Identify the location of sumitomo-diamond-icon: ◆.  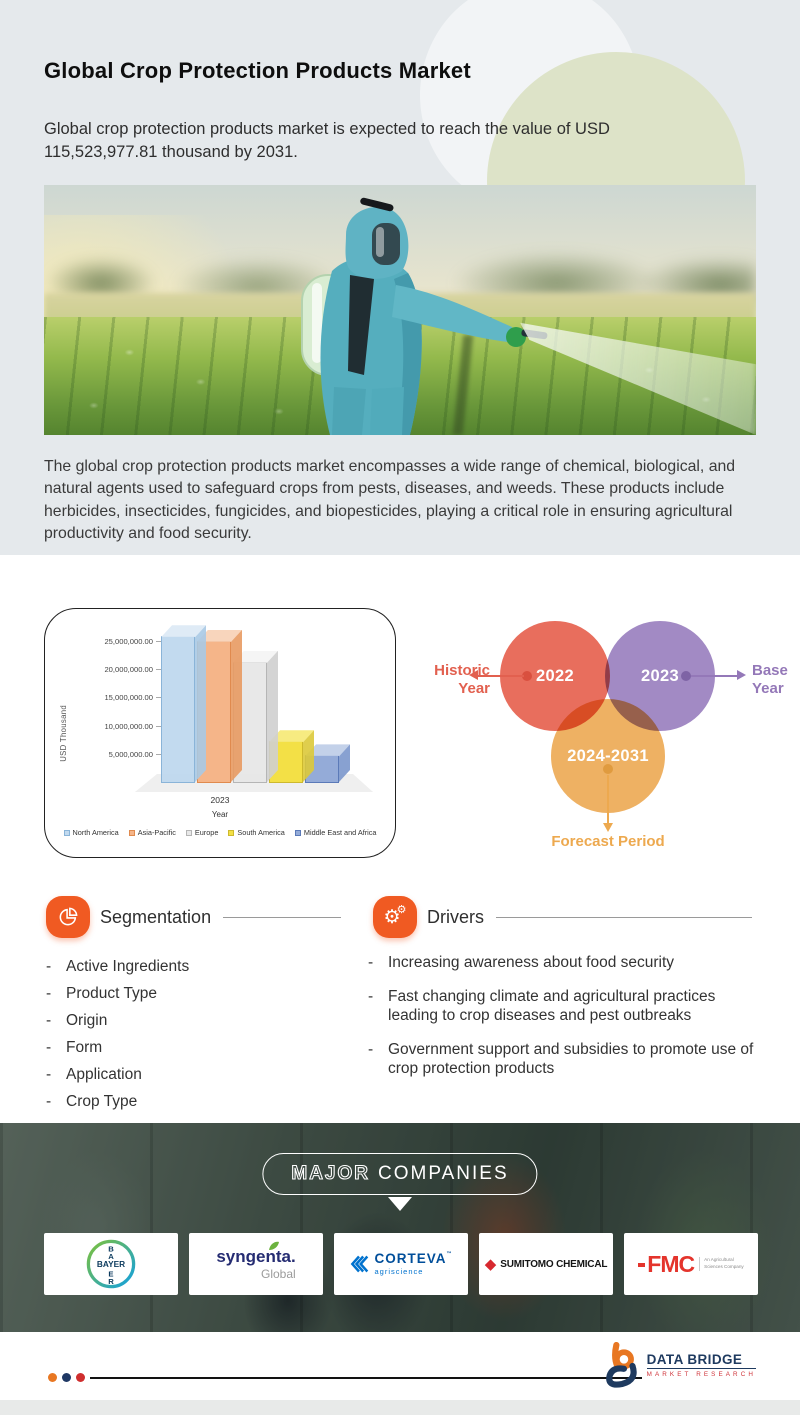
(490, 1264).